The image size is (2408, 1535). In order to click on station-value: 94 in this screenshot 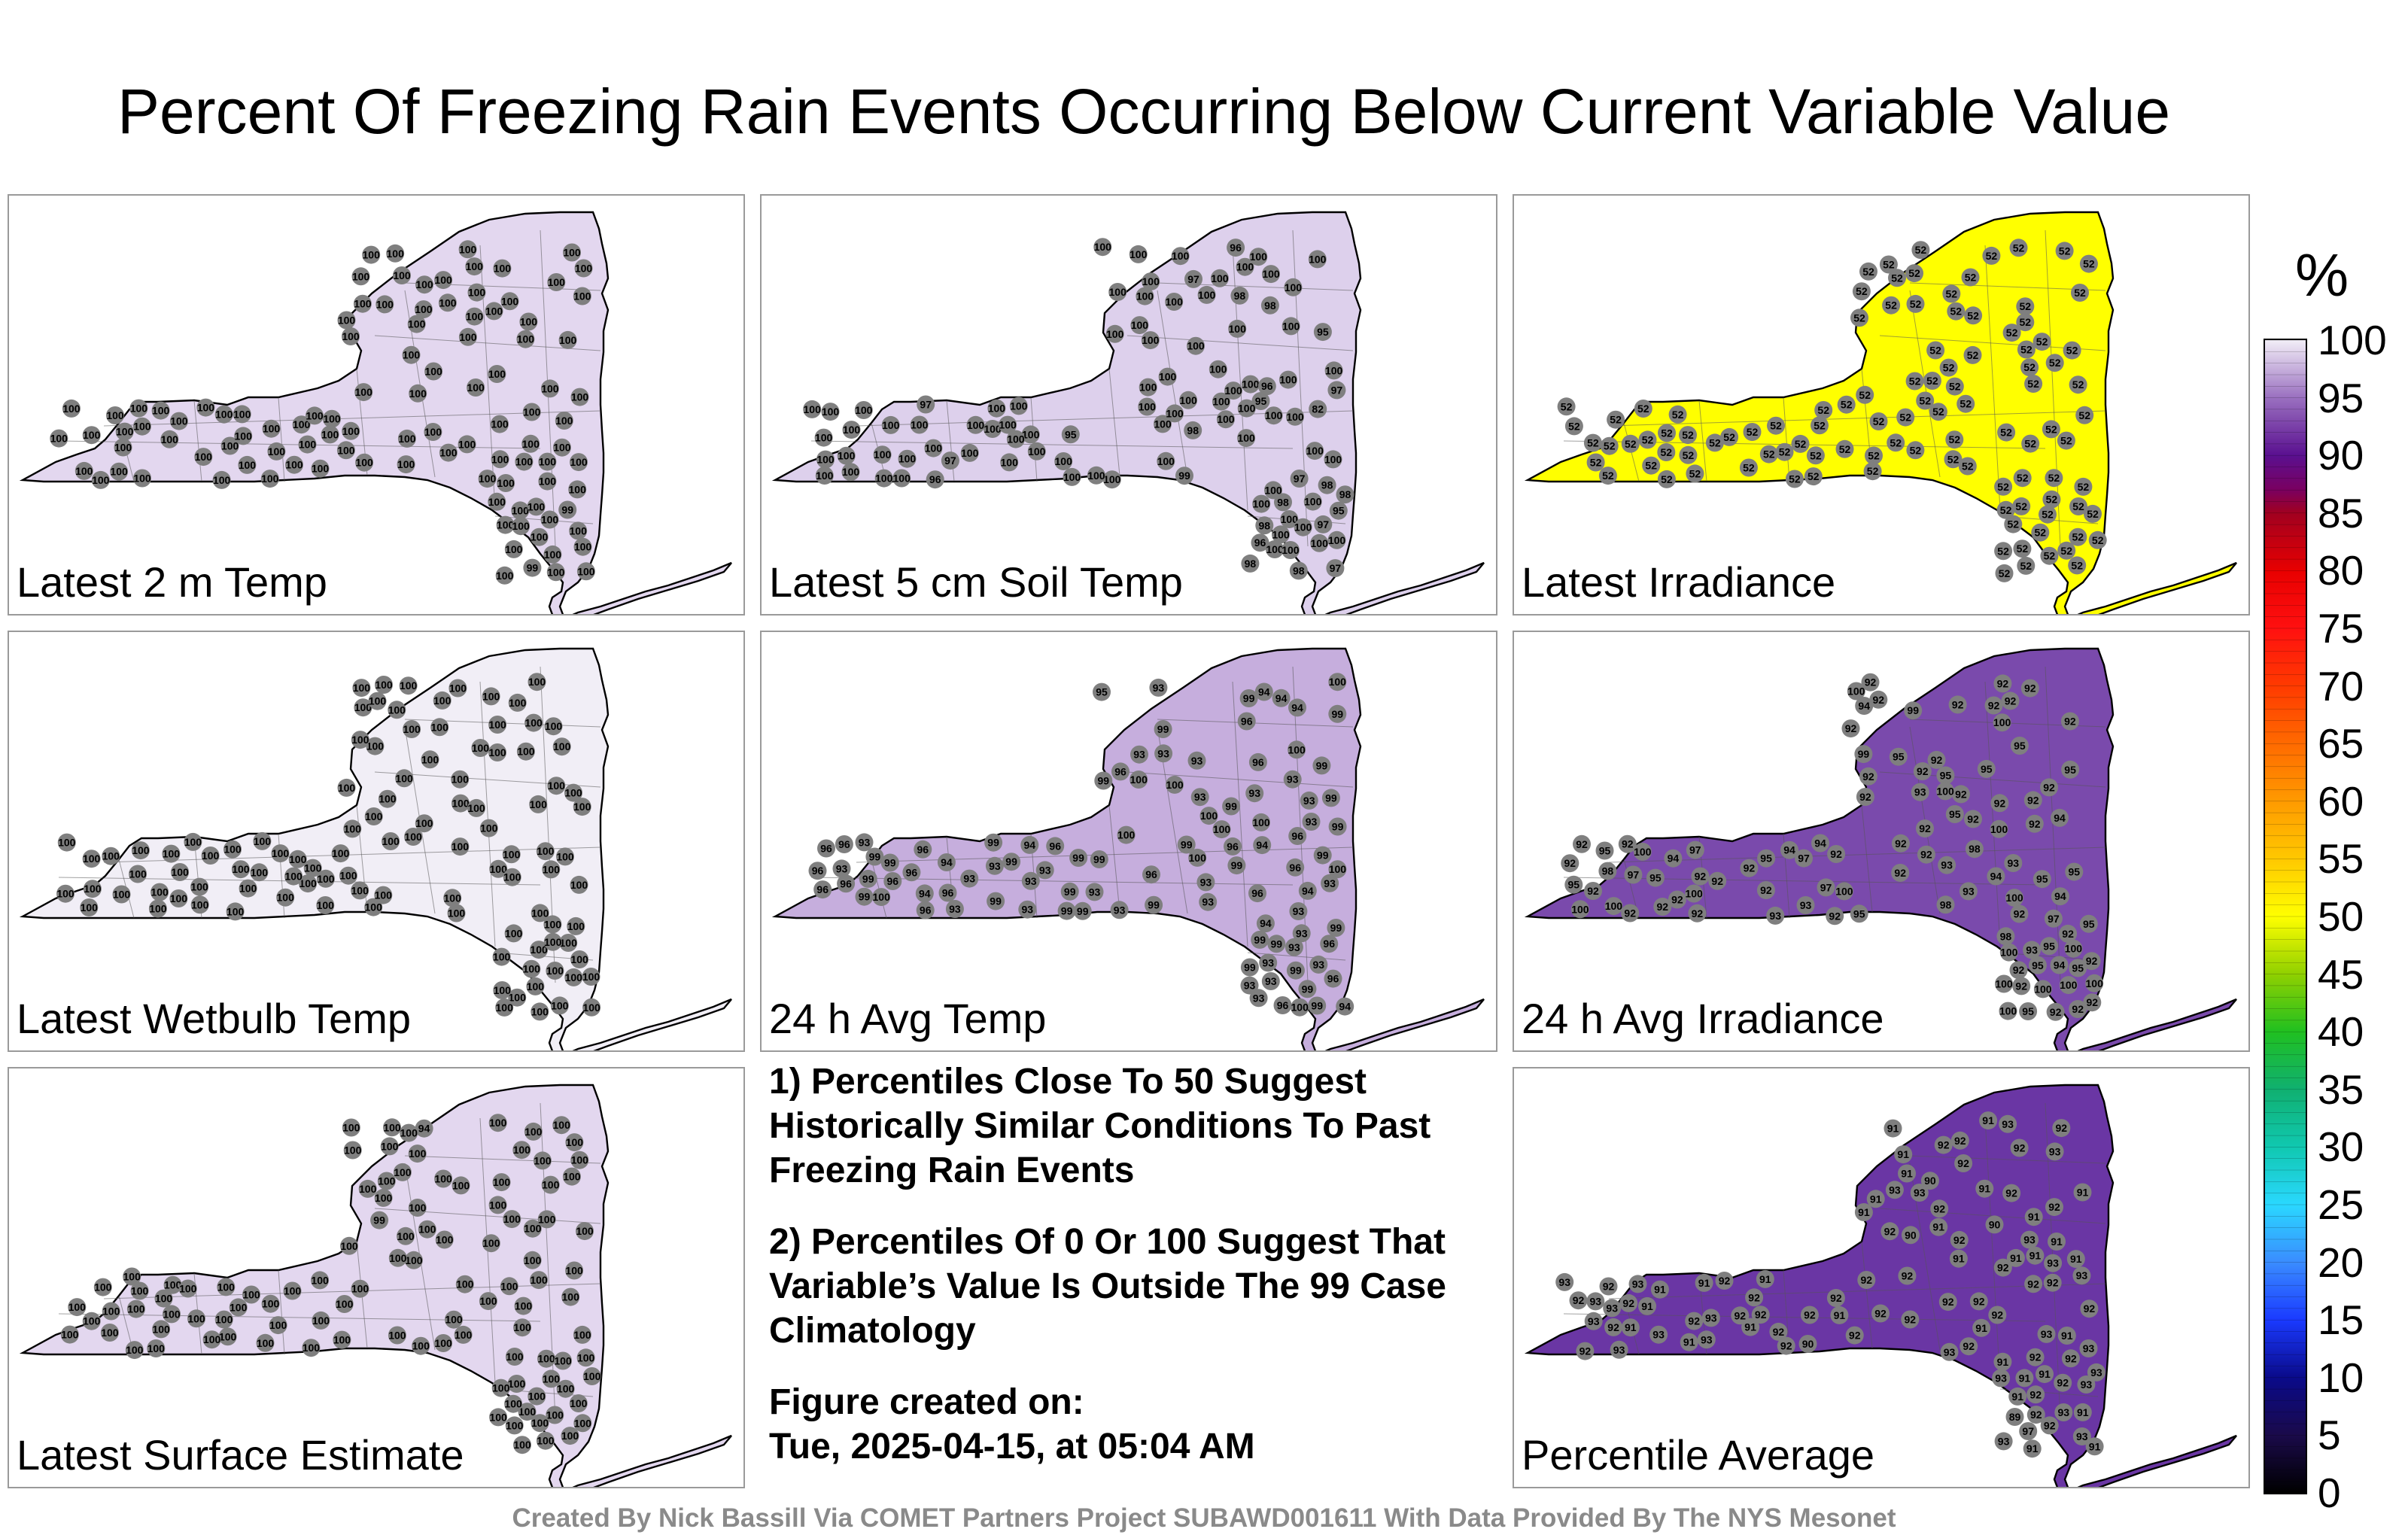, I will do `click(2060, 965)`.